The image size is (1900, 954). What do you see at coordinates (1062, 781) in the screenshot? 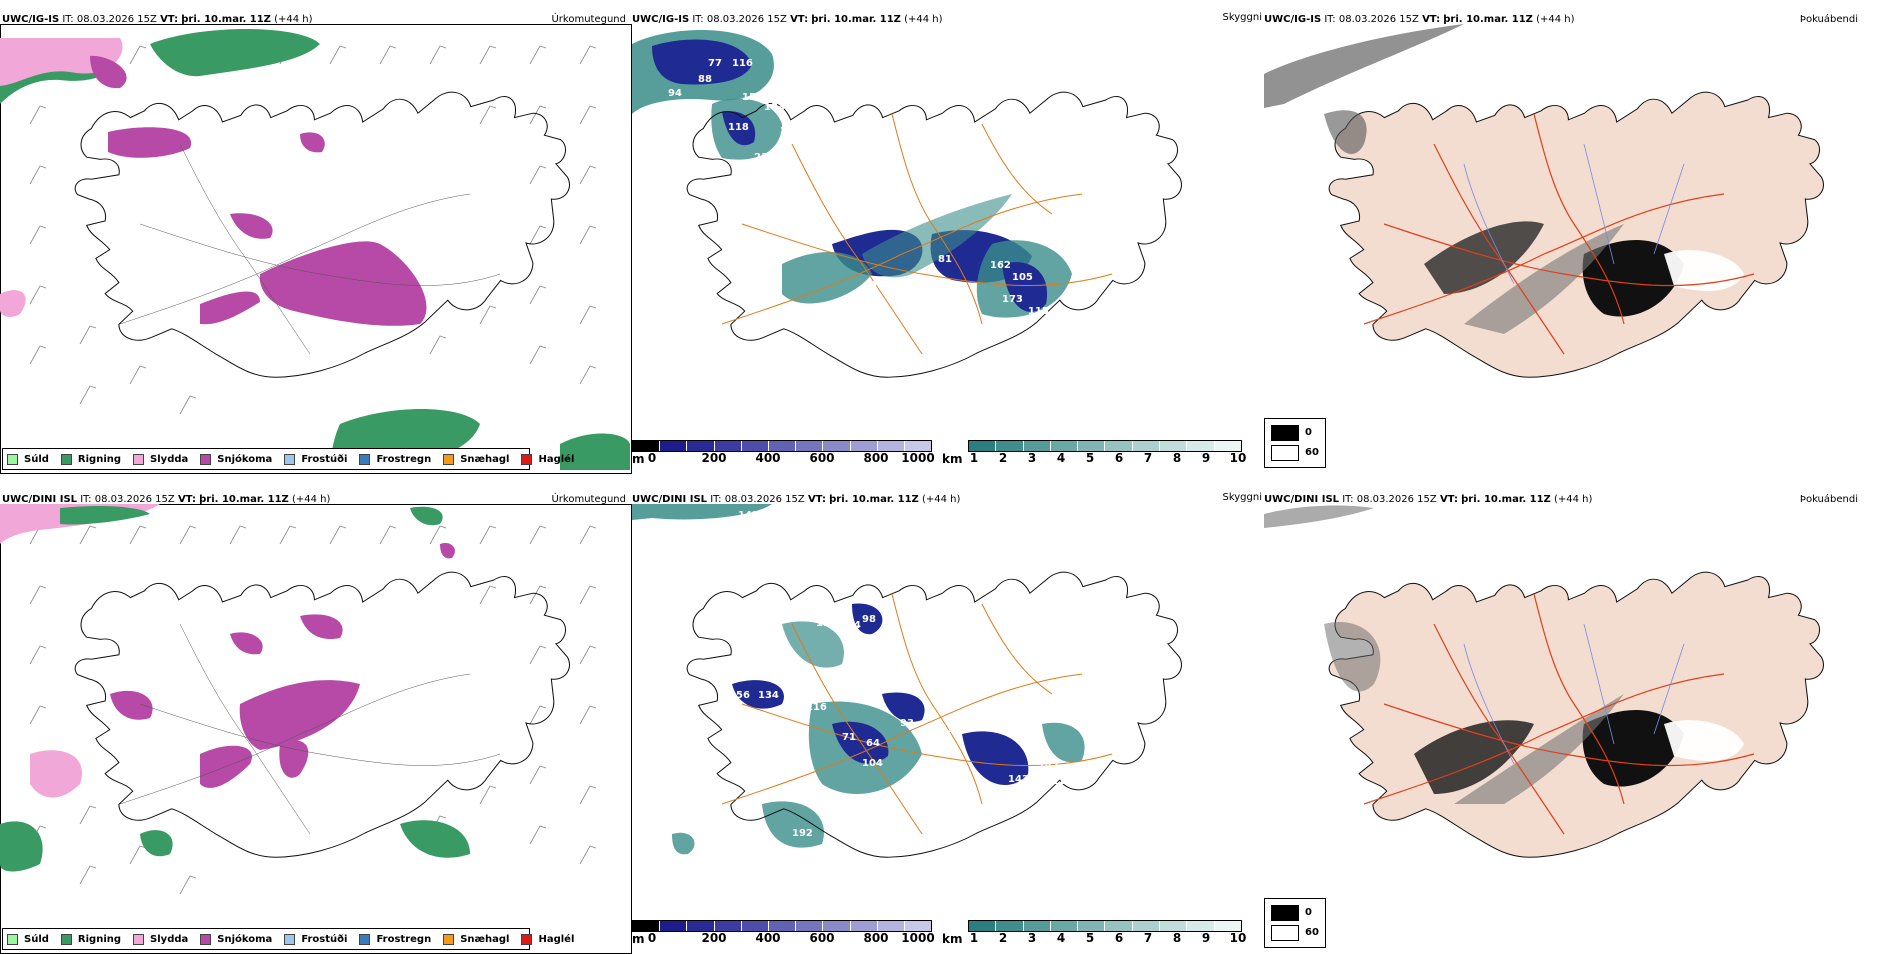
I see `visibility-value: 127` at bounding box center [1062, 781].